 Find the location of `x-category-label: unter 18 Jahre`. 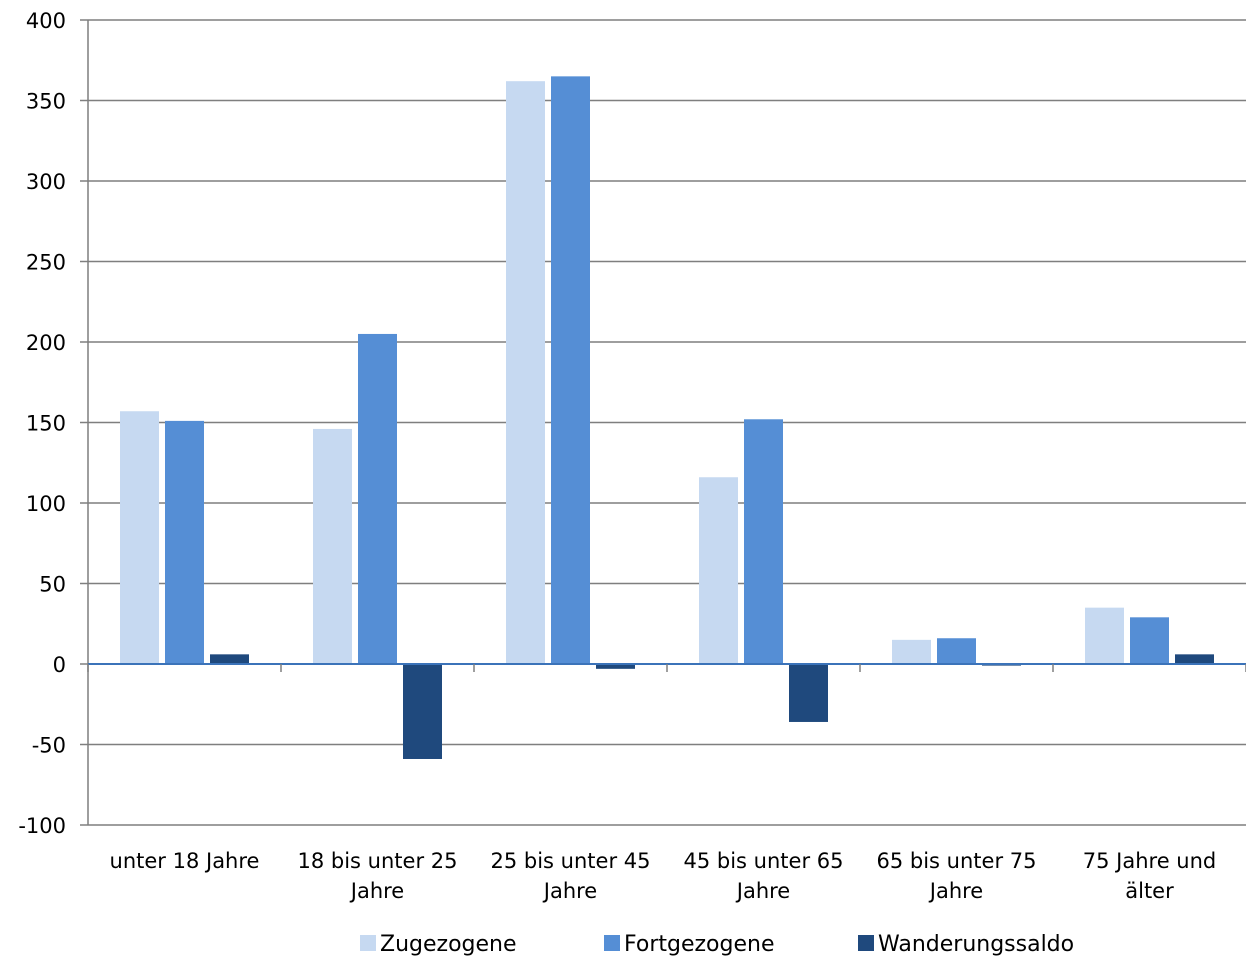

x-category-label: unter 18 Jahre is located at coordinates (185, 861).